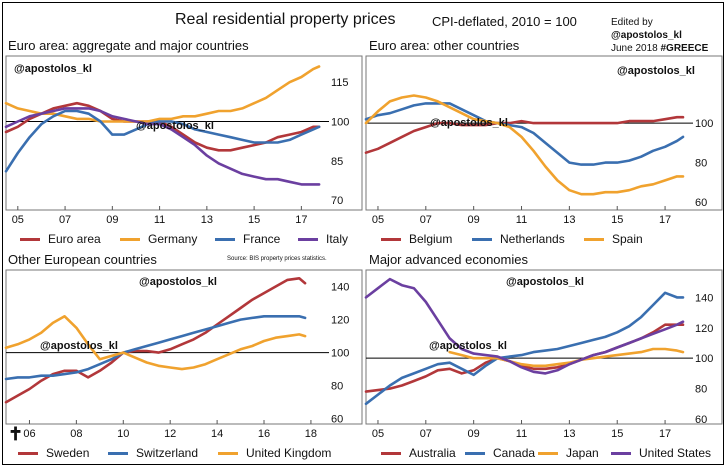  I want to click on legend-australia: Australia, so click(418, 453).